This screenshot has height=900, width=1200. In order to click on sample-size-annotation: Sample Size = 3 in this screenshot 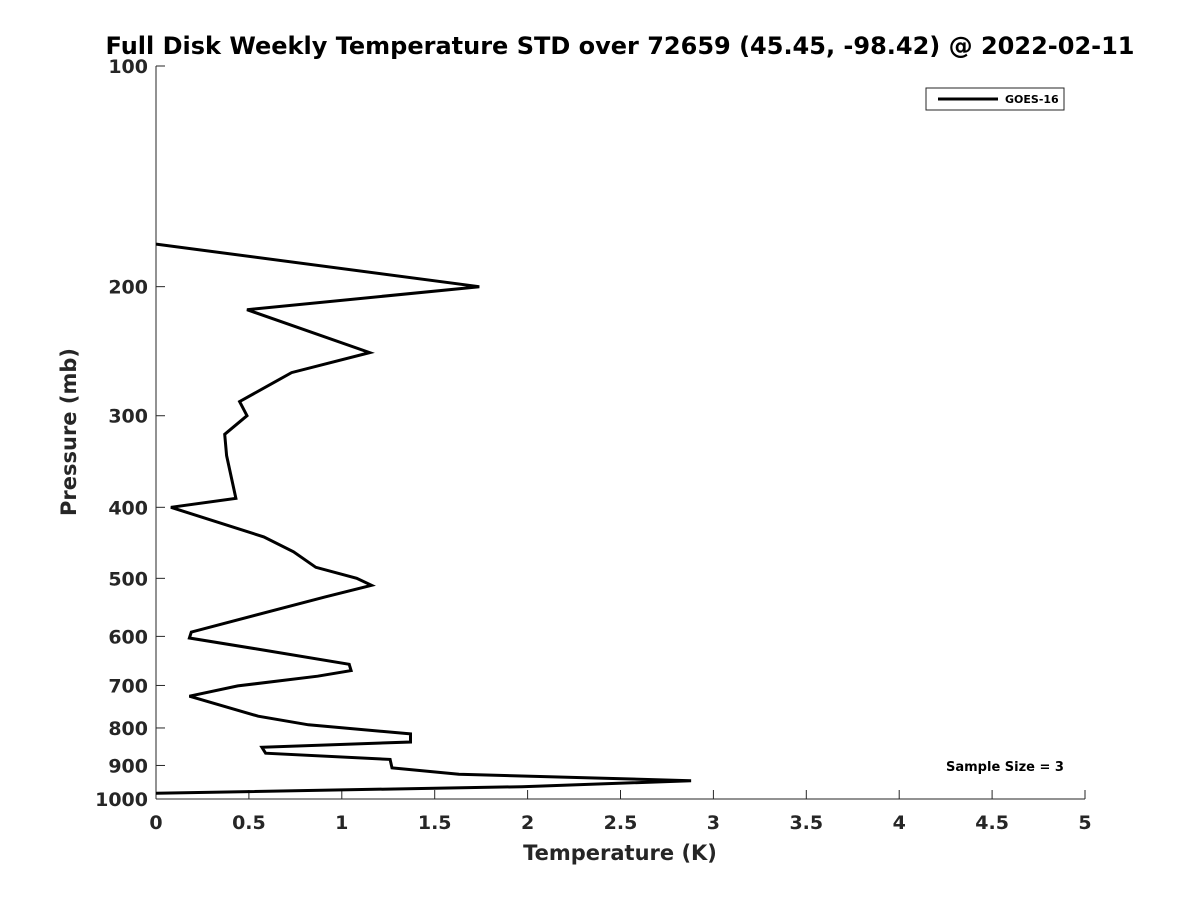, I will do `click(1005, 767)`.